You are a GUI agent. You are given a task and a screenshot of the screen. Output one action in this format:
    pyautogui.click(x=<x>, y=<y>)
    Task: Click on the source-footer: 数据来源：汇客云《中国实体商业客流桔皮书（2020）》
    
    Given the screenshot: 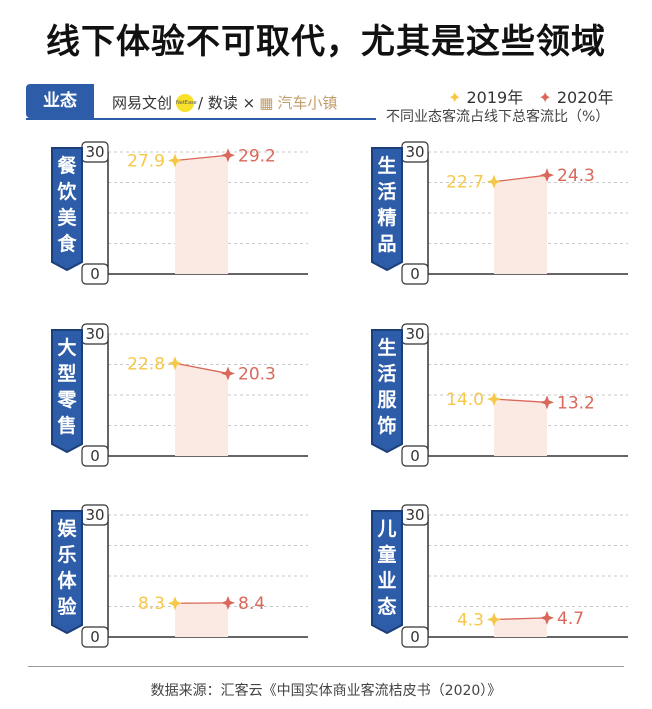 What is the action you would take?
    pyautogui.click(x=326, y=691)
    